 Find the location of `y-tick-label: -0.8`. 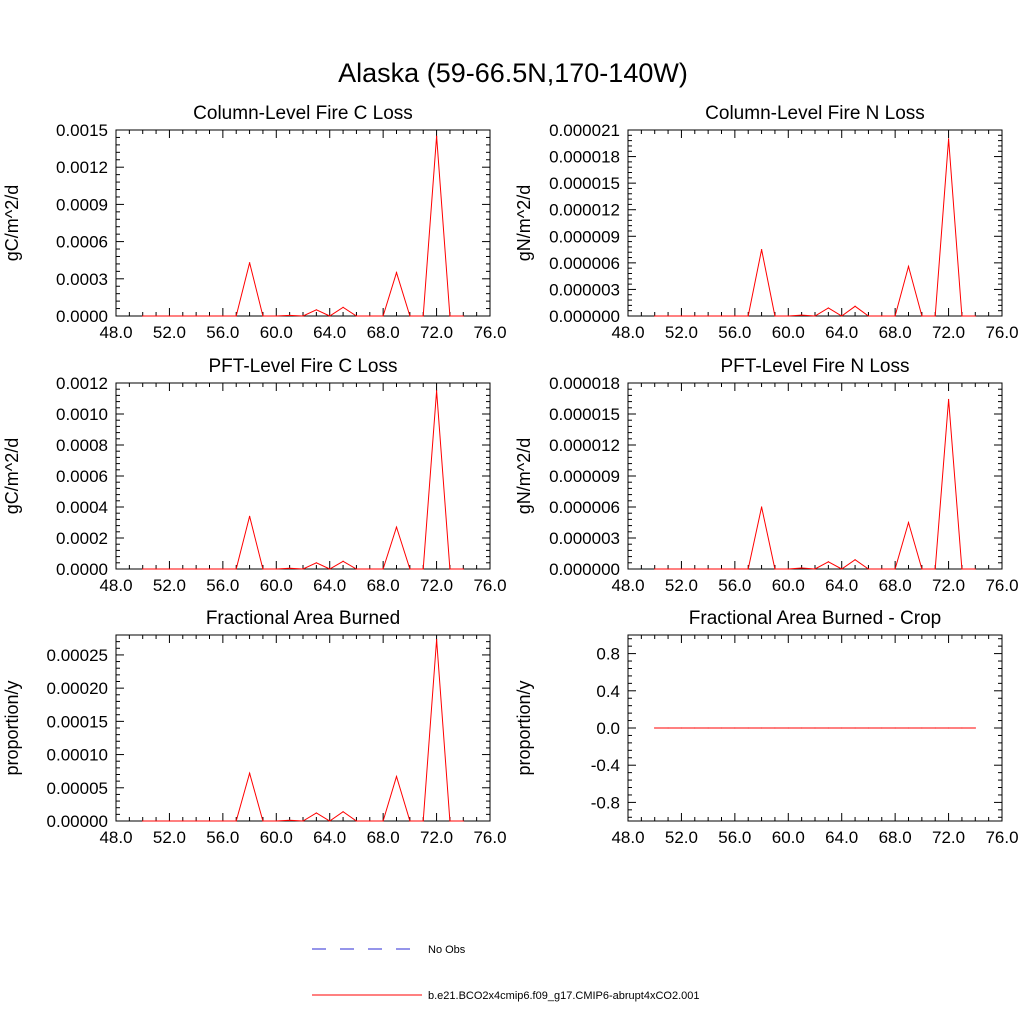

y-tick-label: -0.8 is located at coordinates (605, 802).